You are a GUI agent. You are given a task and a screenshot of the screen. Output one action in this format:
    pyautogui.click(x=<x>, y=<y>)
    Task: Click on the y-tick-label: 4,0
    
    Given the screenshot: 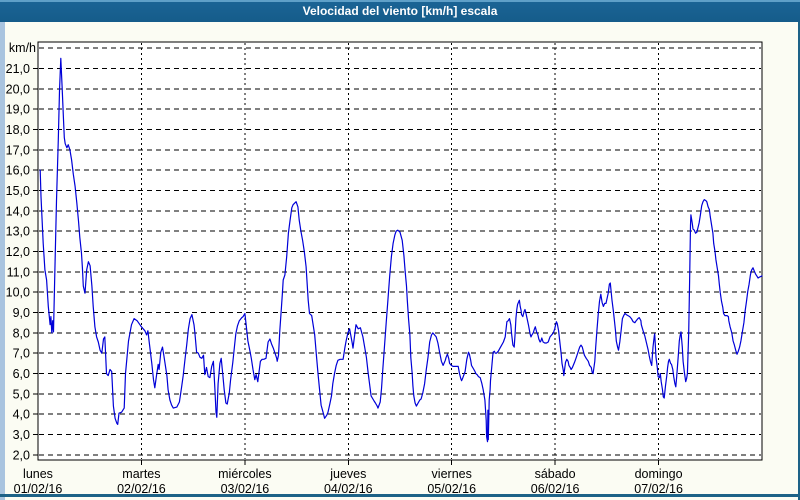 What is the action you would take?
    pyautogui.click(x=21, y=415)
    